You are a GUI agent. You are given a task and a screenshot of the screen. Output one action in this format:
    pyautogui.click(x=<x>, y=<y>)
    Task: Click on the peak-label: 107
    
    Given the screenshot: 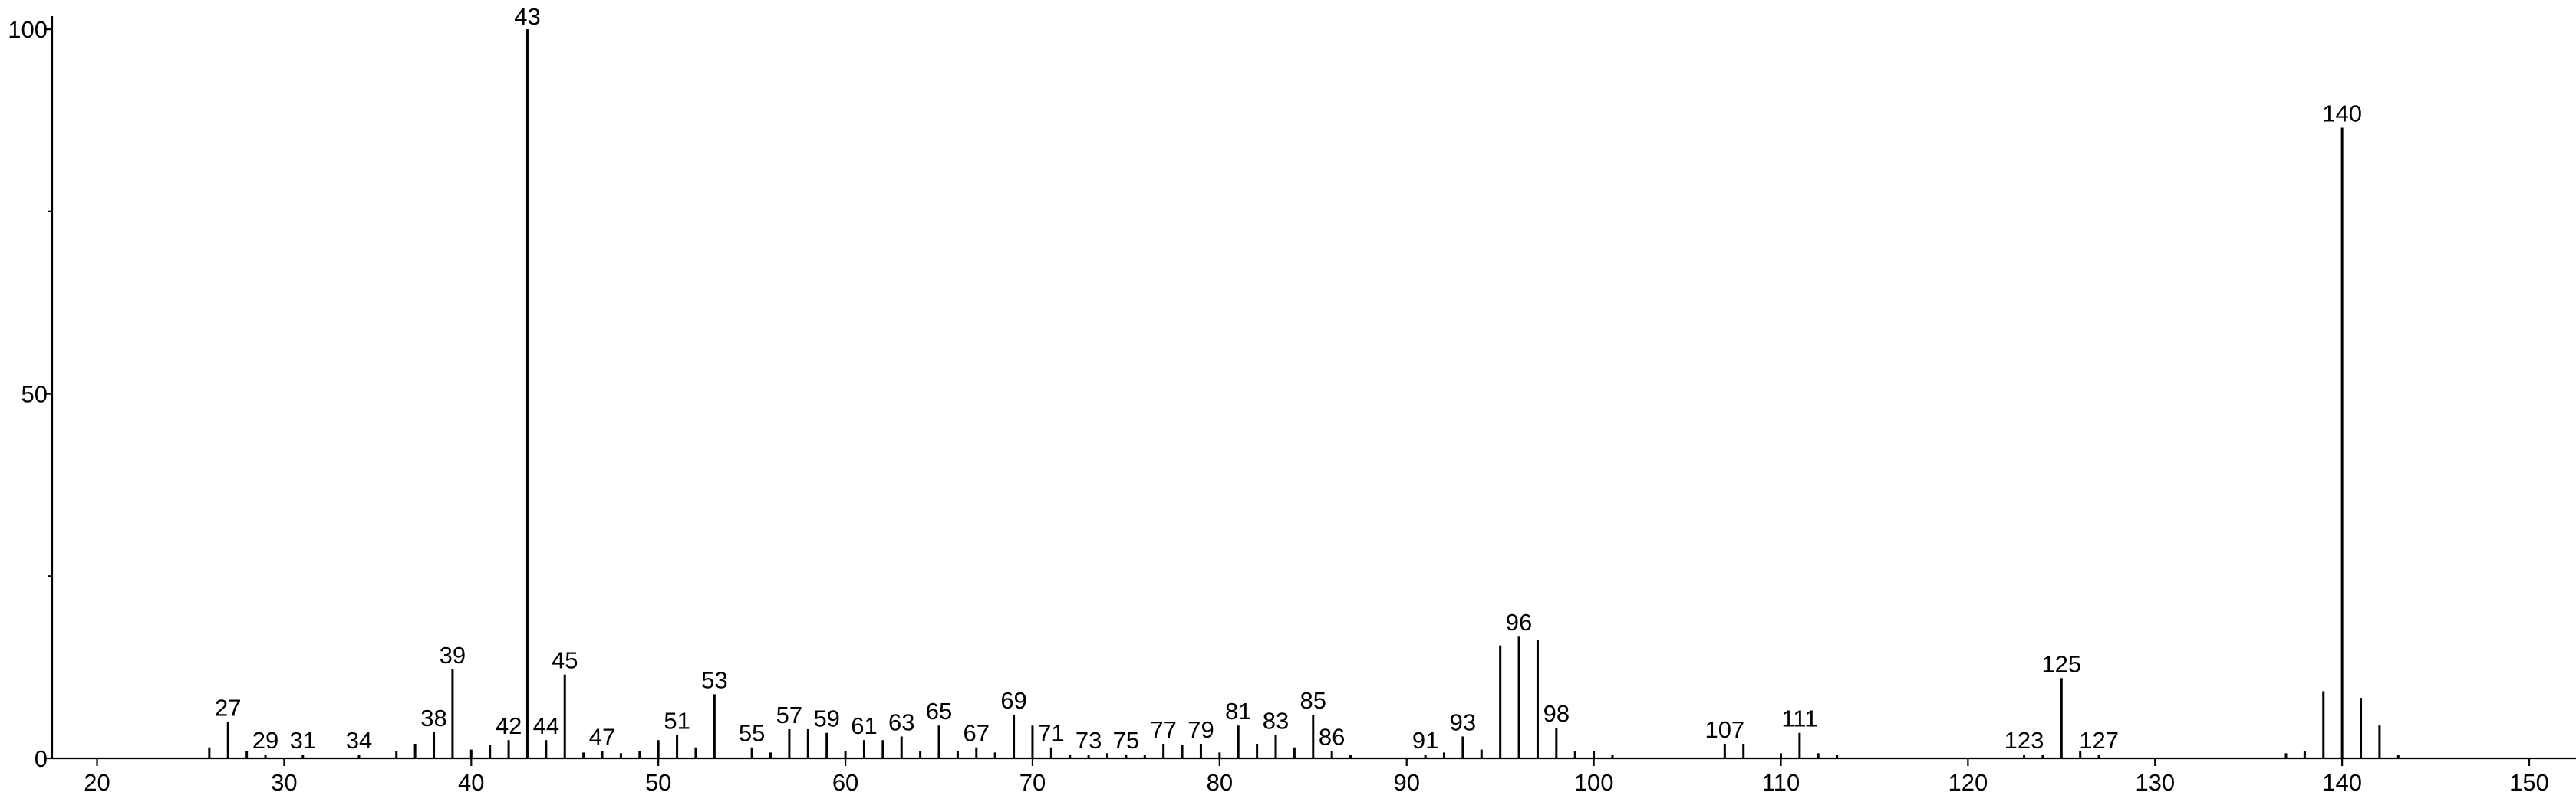 What is the action you would take?
    pyautogui.click(x=1724, y=729)
    